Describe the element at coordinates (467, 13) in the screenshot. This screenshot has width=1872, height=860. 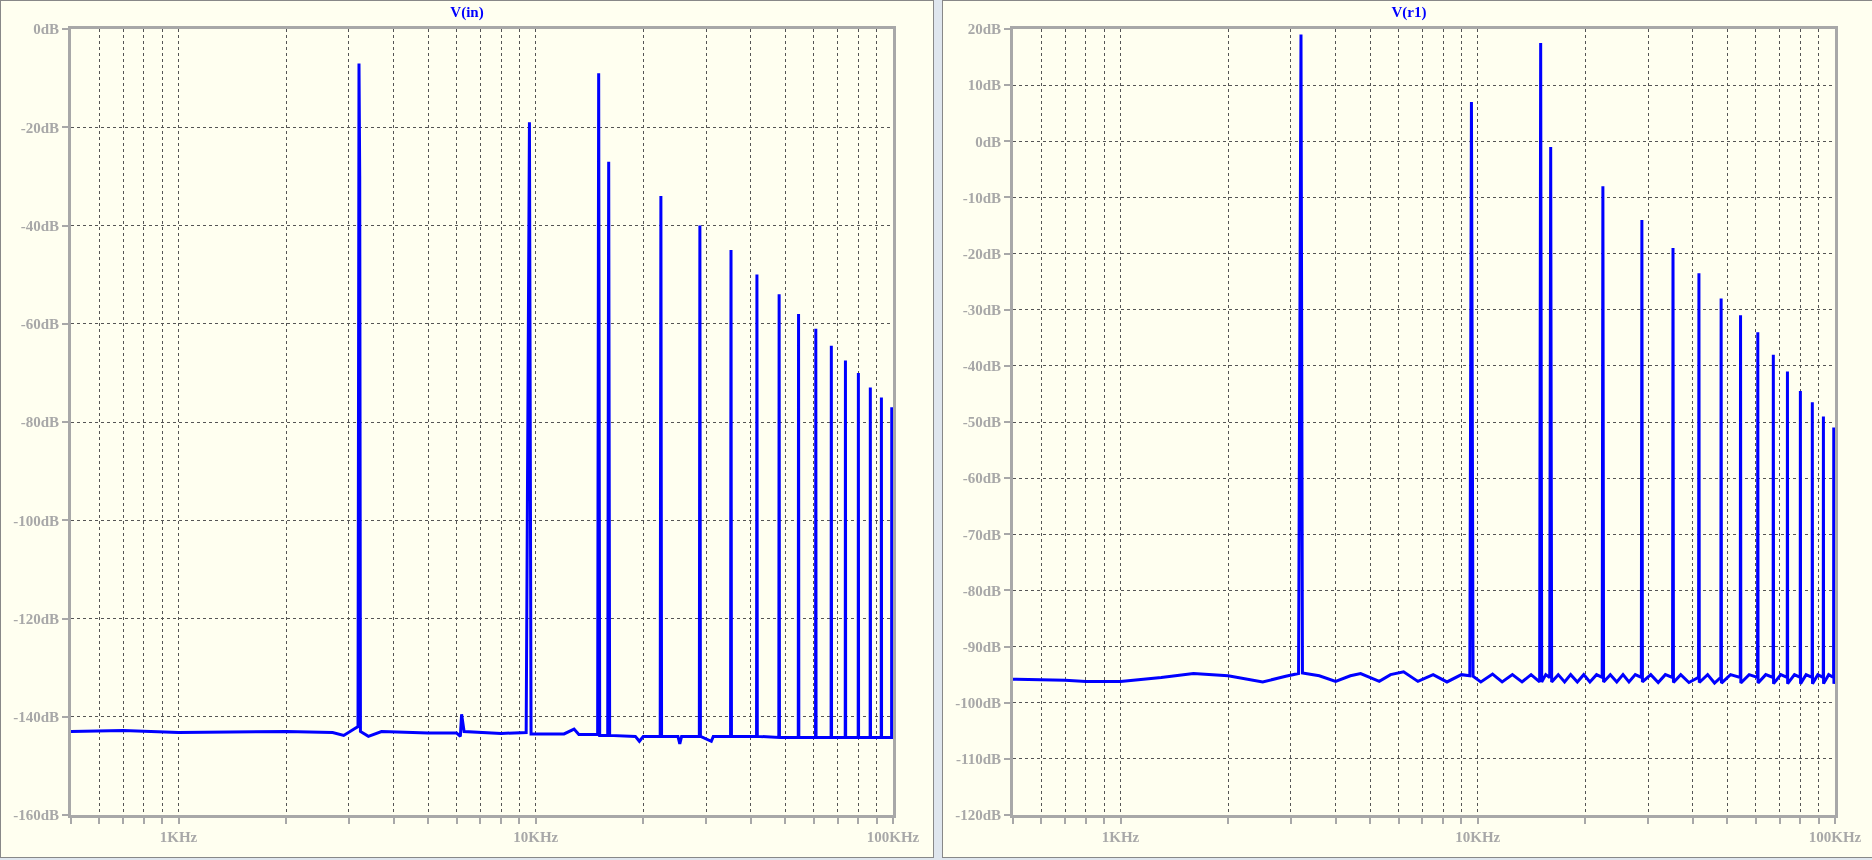
I see `chart-title: V(in)` at that location.